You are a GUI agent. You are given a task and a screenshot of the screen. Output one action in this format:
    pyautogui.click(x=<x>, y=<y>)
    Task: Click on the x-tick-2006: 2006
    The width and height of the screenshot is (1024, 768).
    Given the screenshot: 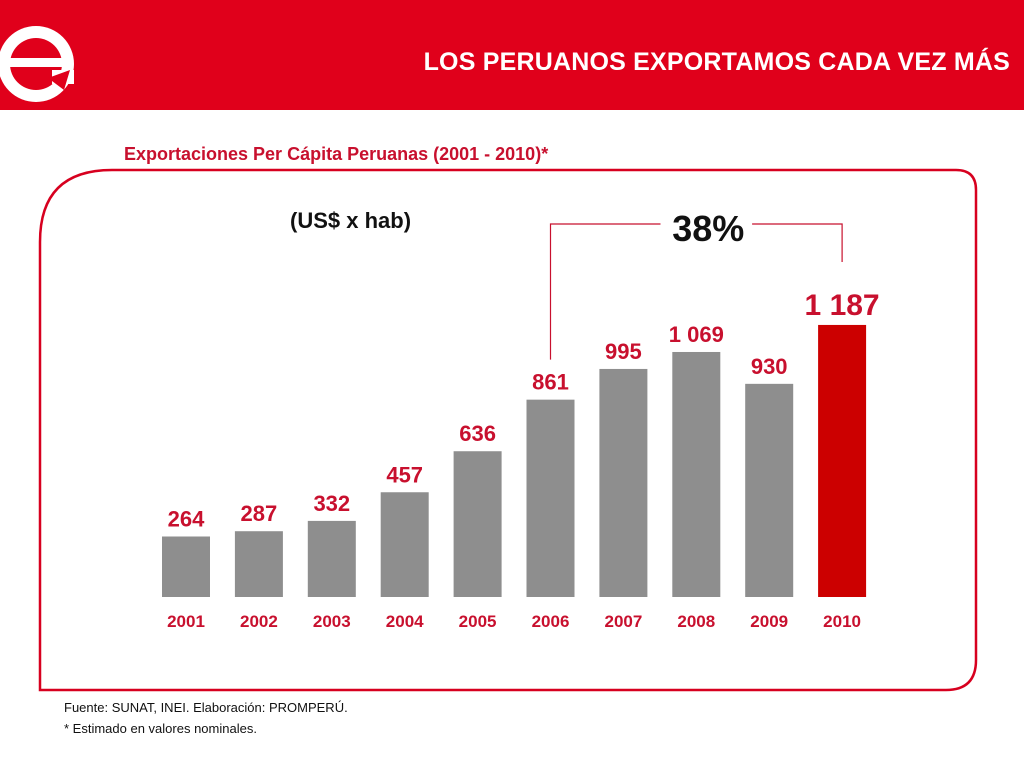 What is the action you would take?
    pyautogui.click(x=551, y=621)
    